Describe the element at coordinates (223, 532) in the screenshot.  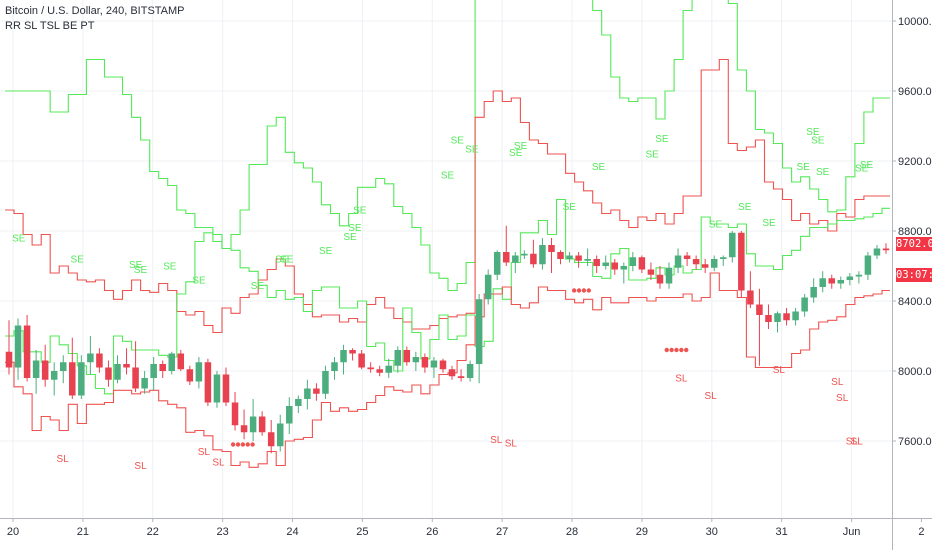
I see `x-tick-label: 23` at that location.